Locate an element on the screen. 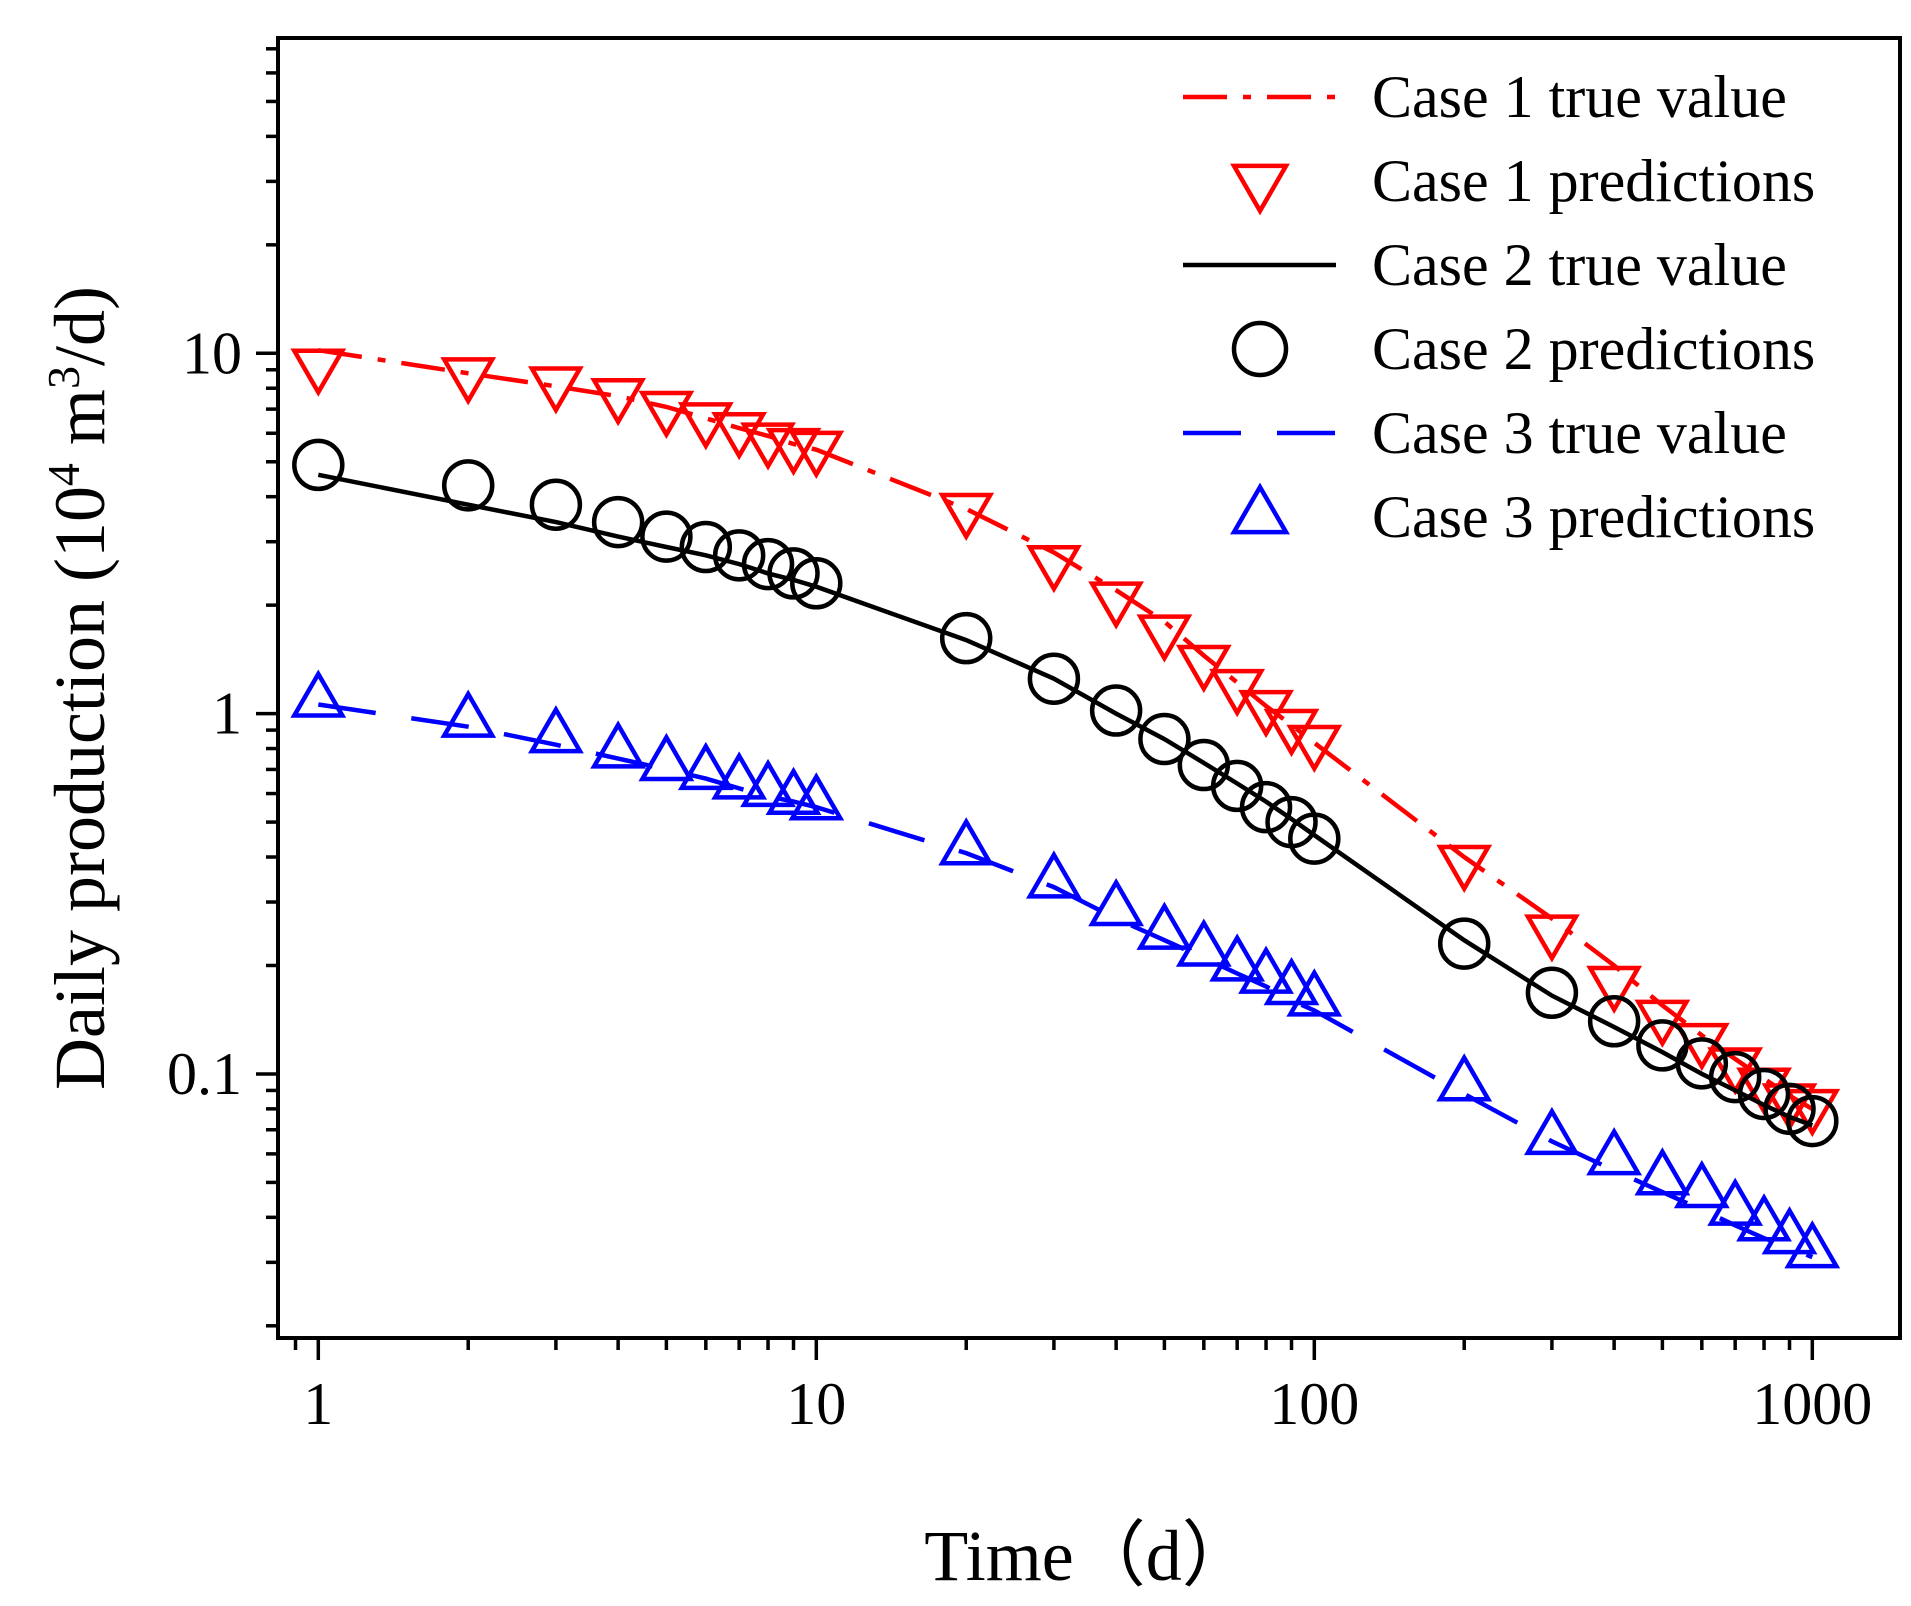  y-tick-label: 1 is located at coordinates (227, 714).